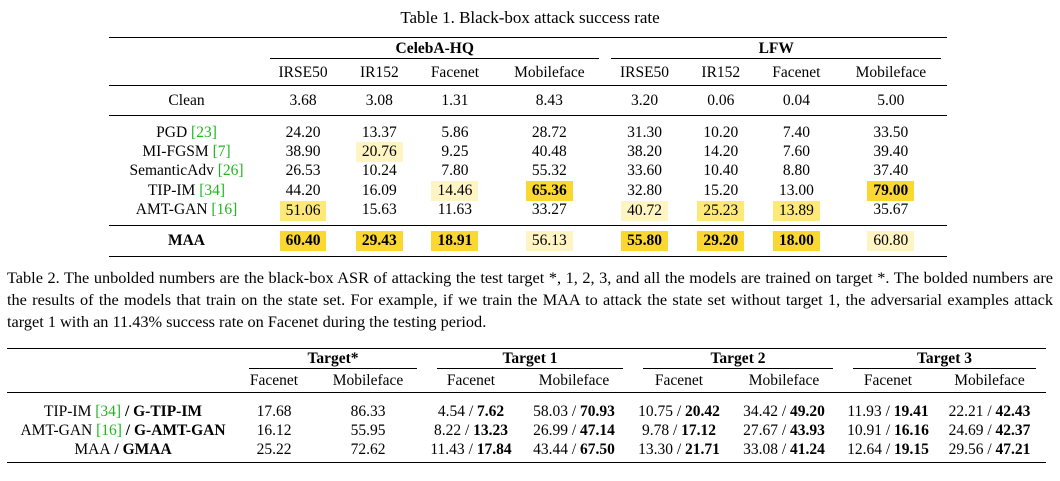 Image resolution: width=1060 pixels, height=481 pixels. Describe the element at coordinates (776, 50) in the screenshot. I see `group-lfw: LFW` at that location.